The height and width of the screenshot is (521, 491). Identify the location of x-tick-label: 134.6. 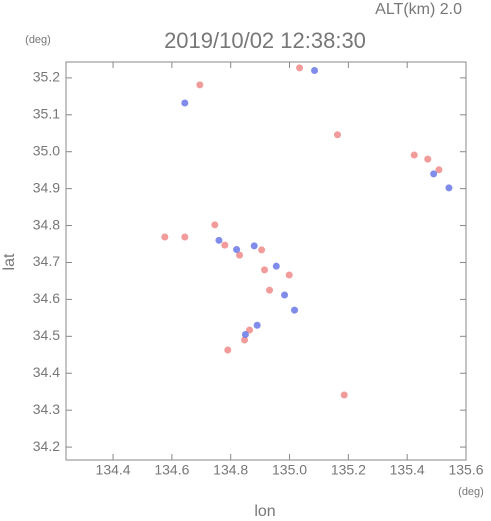
(171, 470).